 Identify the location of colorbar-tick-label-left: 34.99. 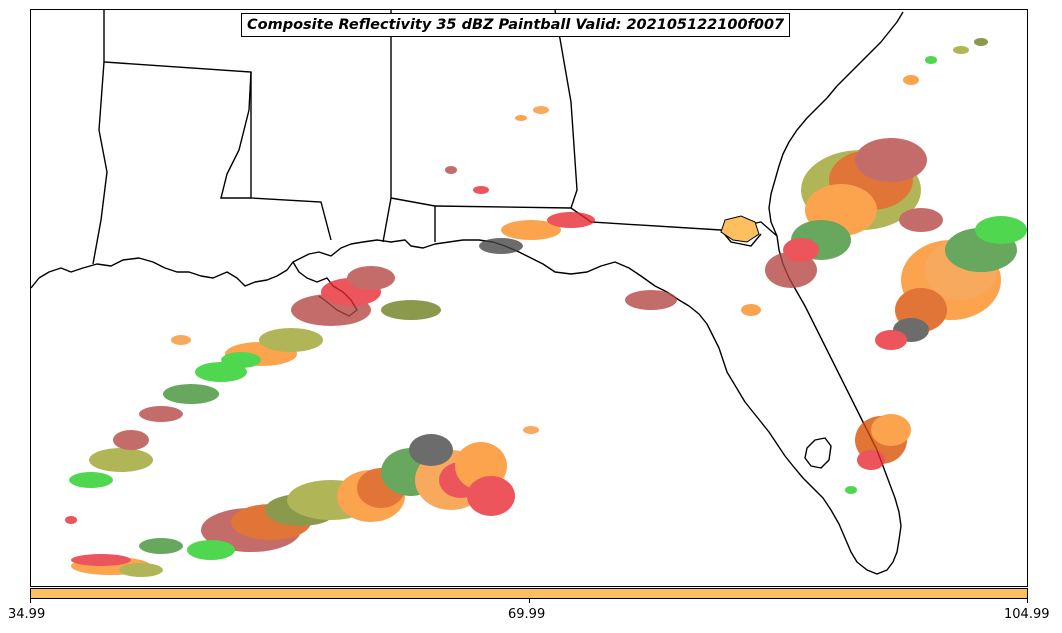
(27, 614).